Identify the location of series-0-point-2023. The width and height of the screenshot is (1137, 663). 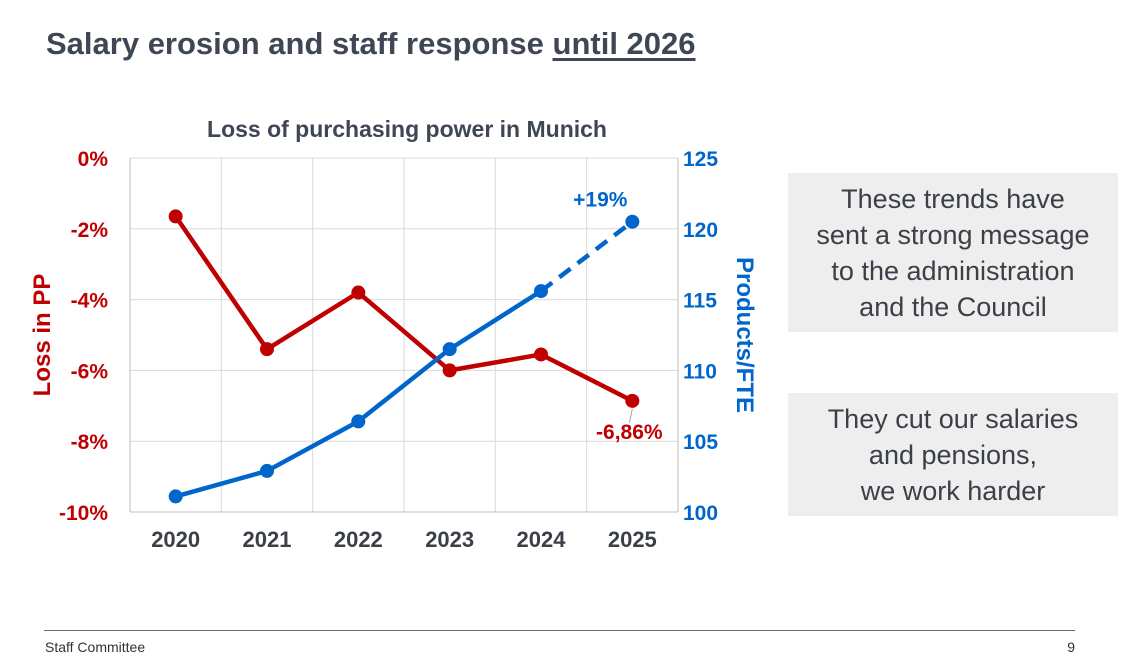
(449, 370).